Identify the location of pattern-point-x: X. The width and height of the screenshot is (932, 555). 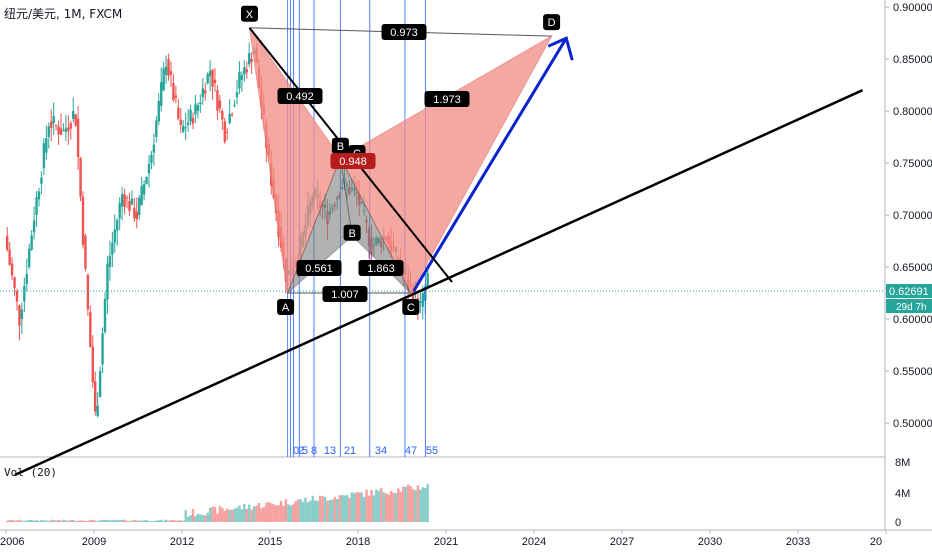
(250, 15).